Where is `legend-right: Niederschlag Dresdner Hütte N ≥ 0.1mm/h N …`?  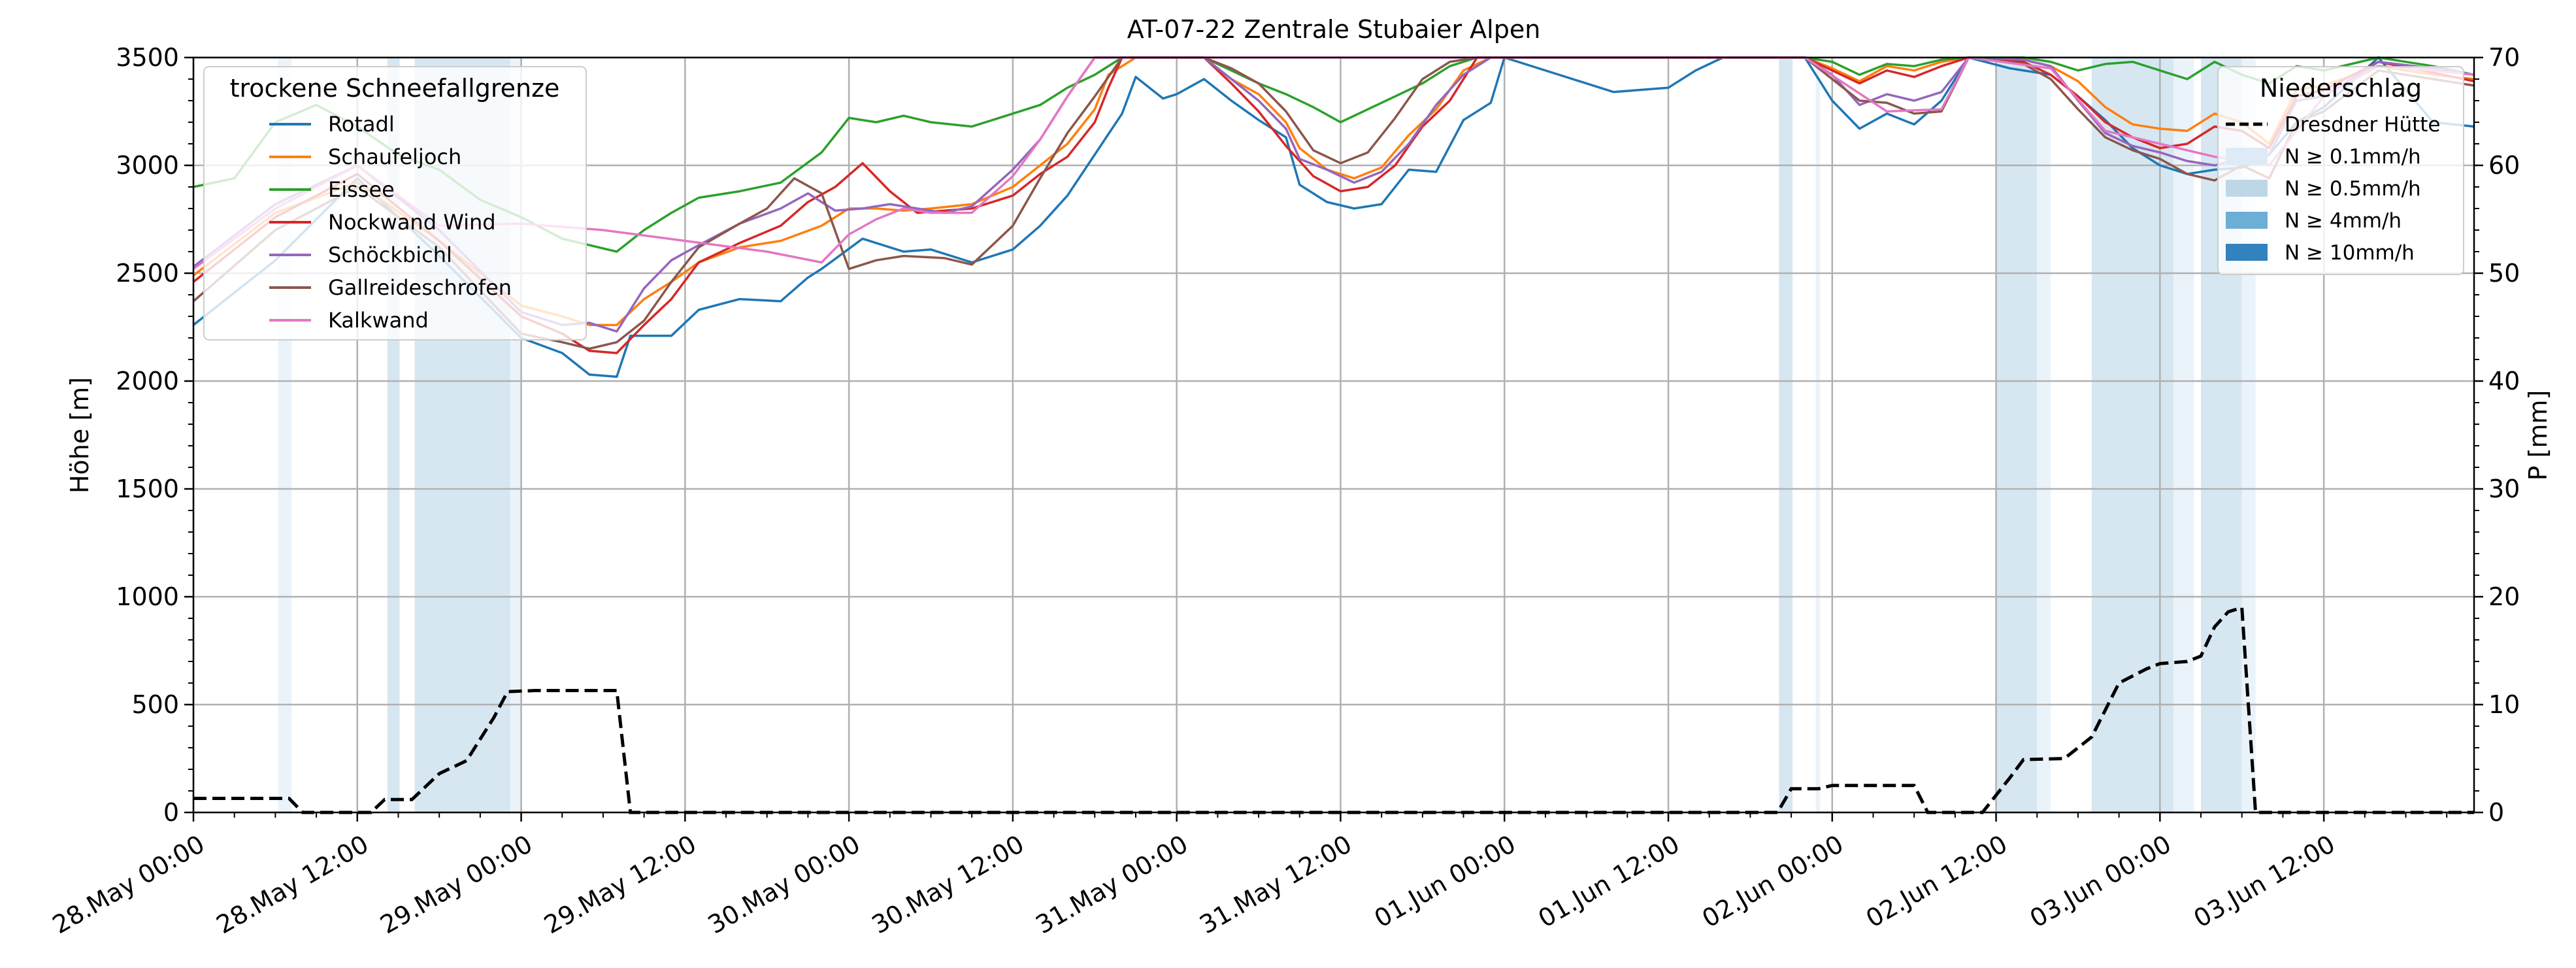 legend-right: Niederschlag Dresdner Hütte N ≥ 0.1mm/h N … is located at coordinates (2340, 170).